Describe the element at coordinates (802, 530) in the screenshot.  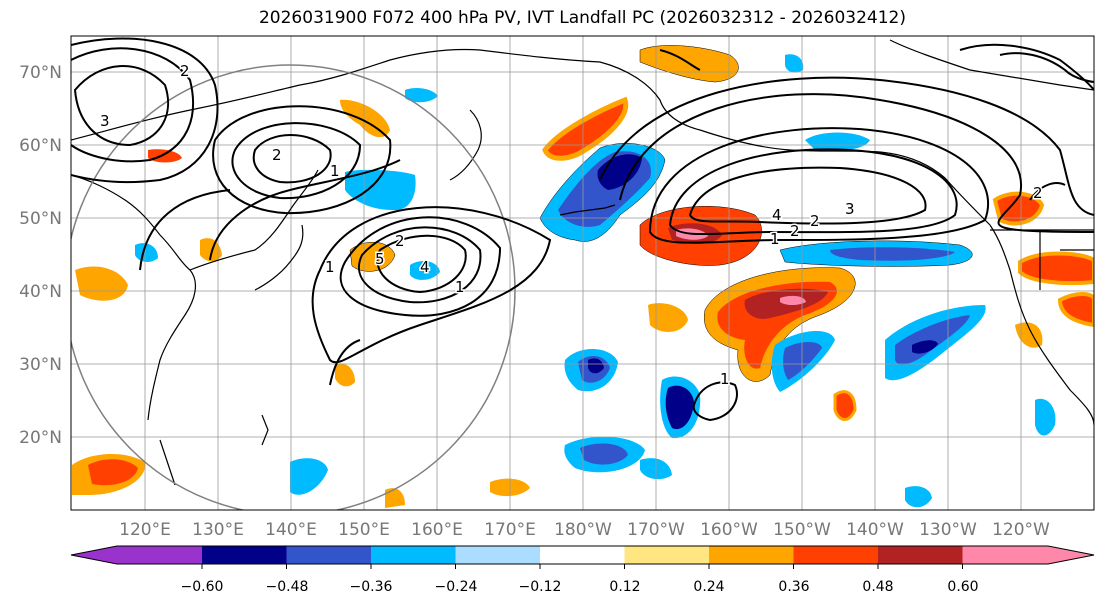
I see `lon-label: 150°W` at that location.